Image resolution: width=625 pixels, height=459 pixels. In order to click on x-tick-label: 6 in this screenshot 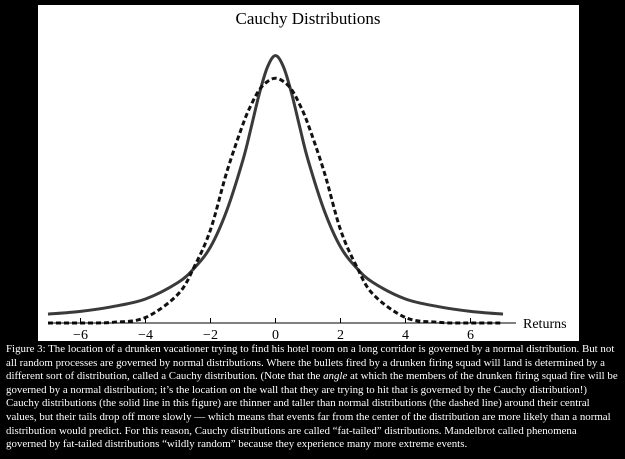, I will do `click(470, 334)`.